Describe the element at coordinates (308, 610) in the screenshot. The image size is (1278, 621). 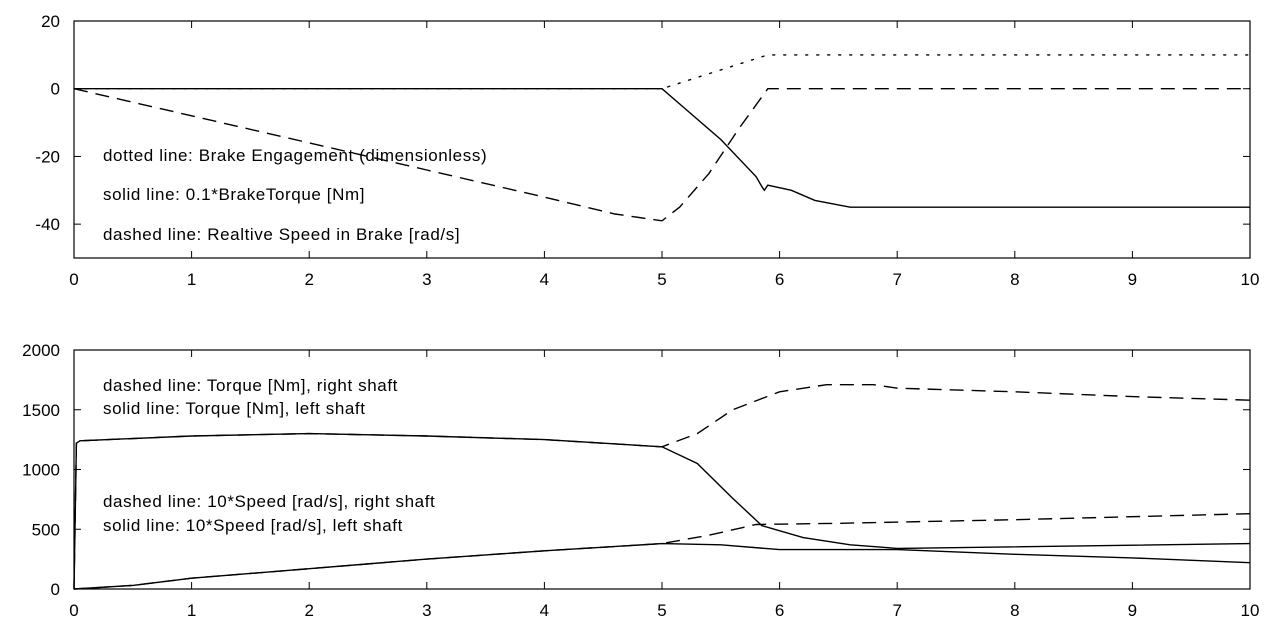
I see `bottom-x-tick-label: 2` at that location.